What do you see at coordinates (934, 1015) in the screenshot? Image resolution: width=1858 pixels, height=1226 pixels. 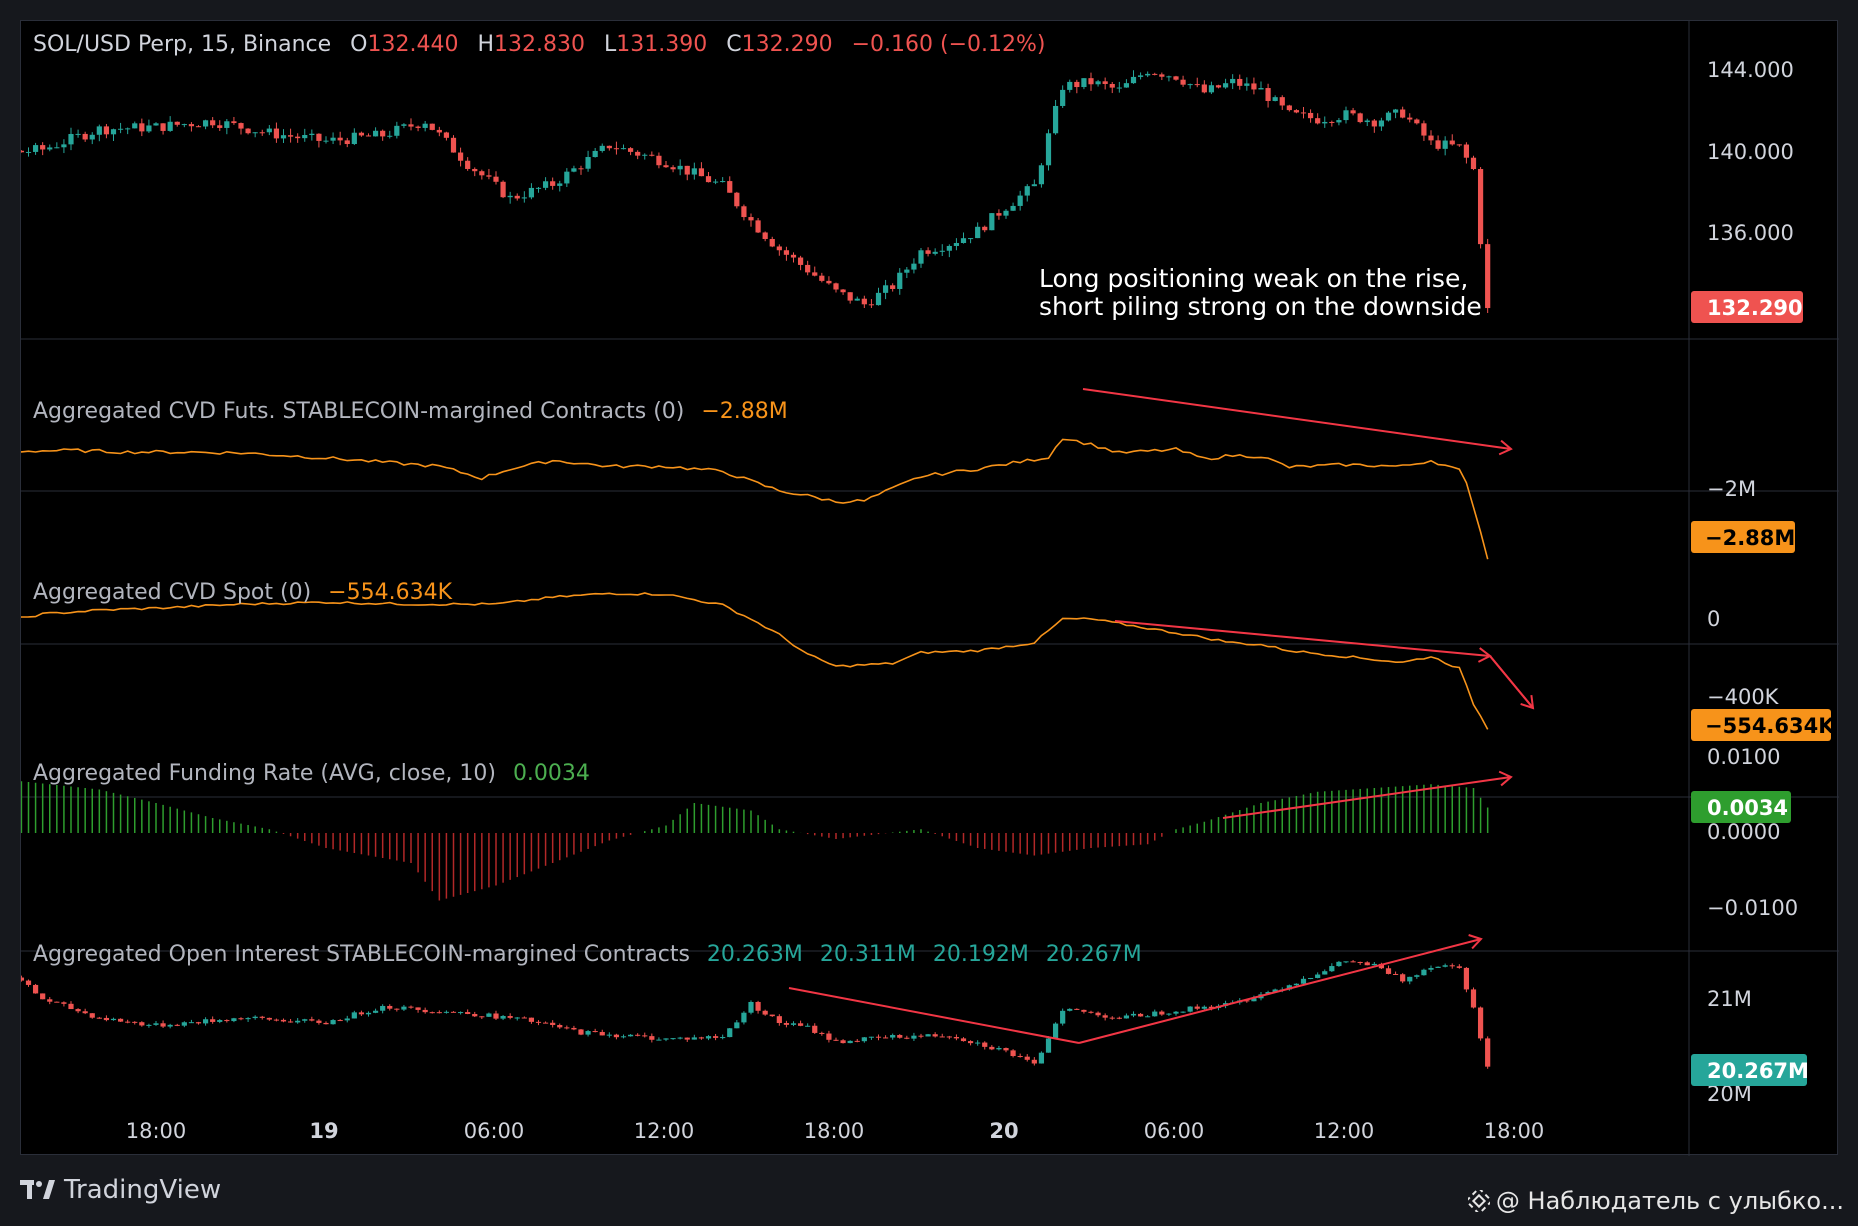 I see `trend-line` at bounding box center [934, 1015].